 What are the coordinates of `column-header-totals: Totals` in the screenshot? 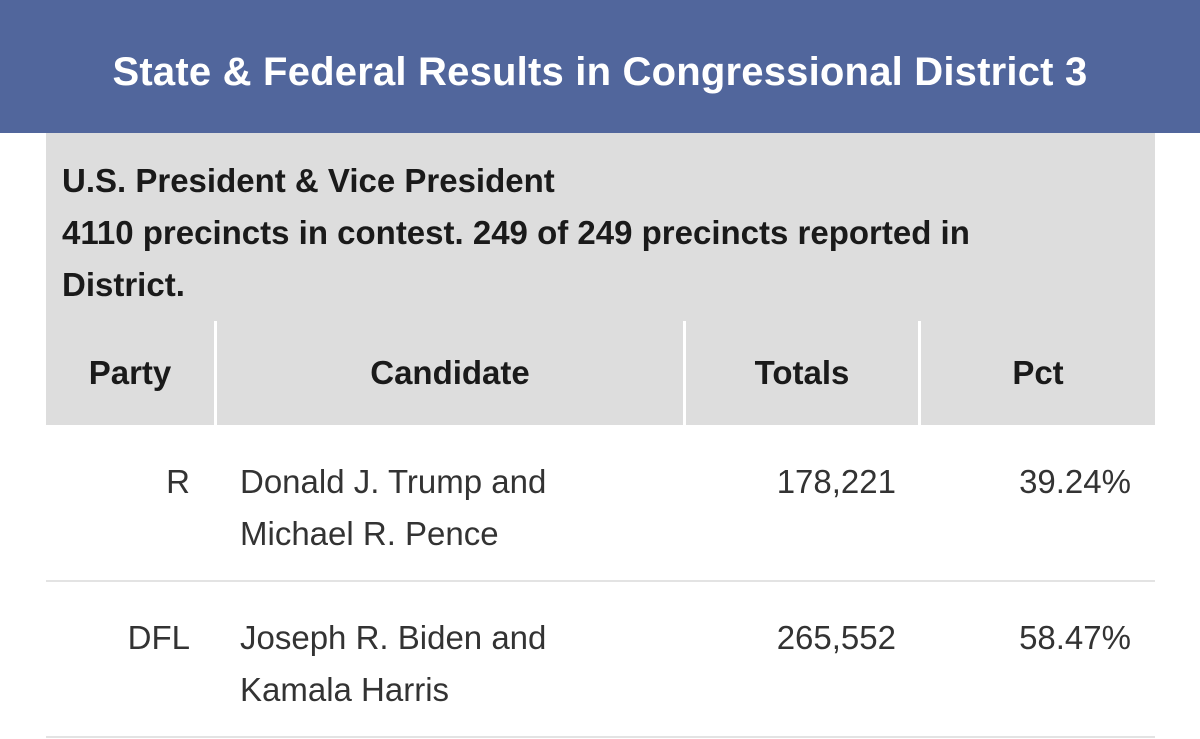 It's located at (802, 373).